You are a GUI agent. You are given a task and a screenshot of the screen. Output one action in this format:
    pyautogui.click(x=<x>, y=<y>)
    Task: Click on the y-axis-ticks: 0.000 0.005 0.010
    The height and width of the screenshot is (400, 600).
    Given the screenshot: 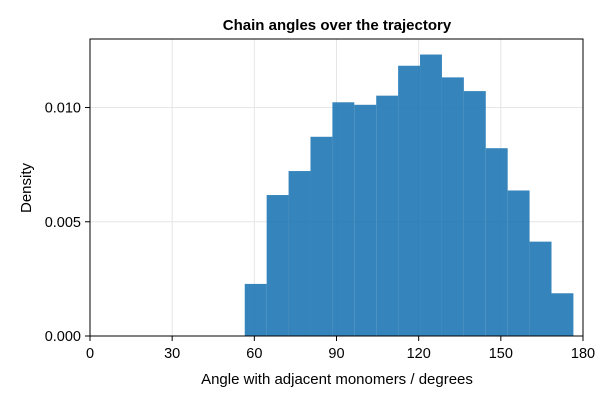 What is the action you would take?
    pyautogui.click(x=67, y=223)
    